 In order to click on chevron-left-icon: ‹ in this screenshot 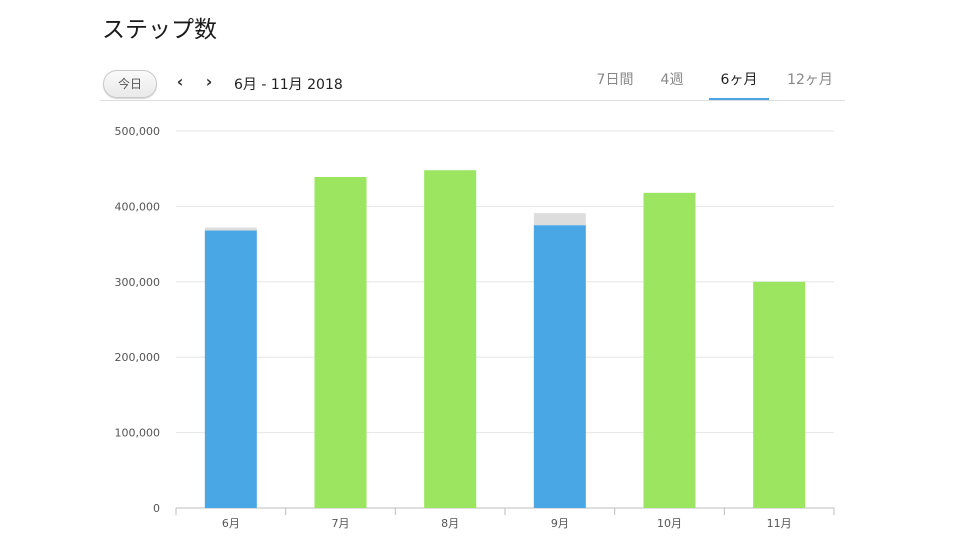, I will do `click(180, 81)`.